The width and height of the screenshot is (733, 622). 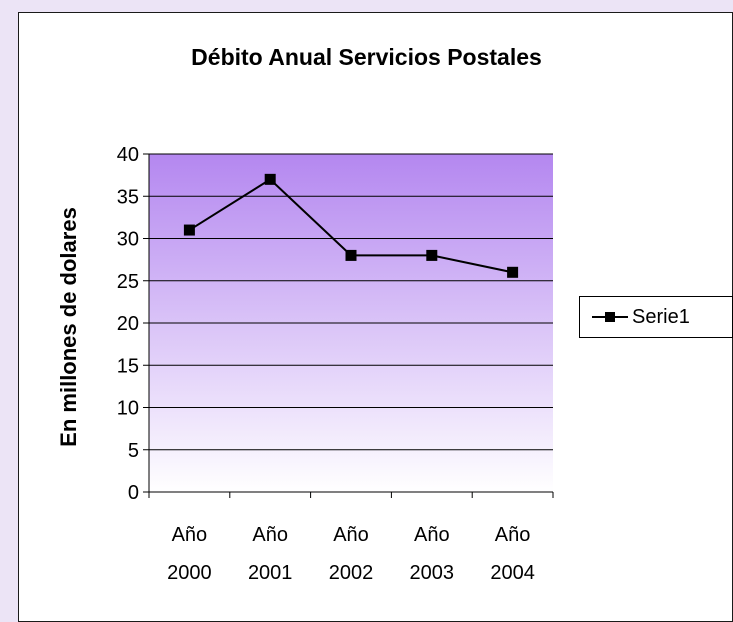 What do you see at coordinates (133, 451) in the screenshot?
I see `y-tick-label: 5` at bounding box center [133, 451].